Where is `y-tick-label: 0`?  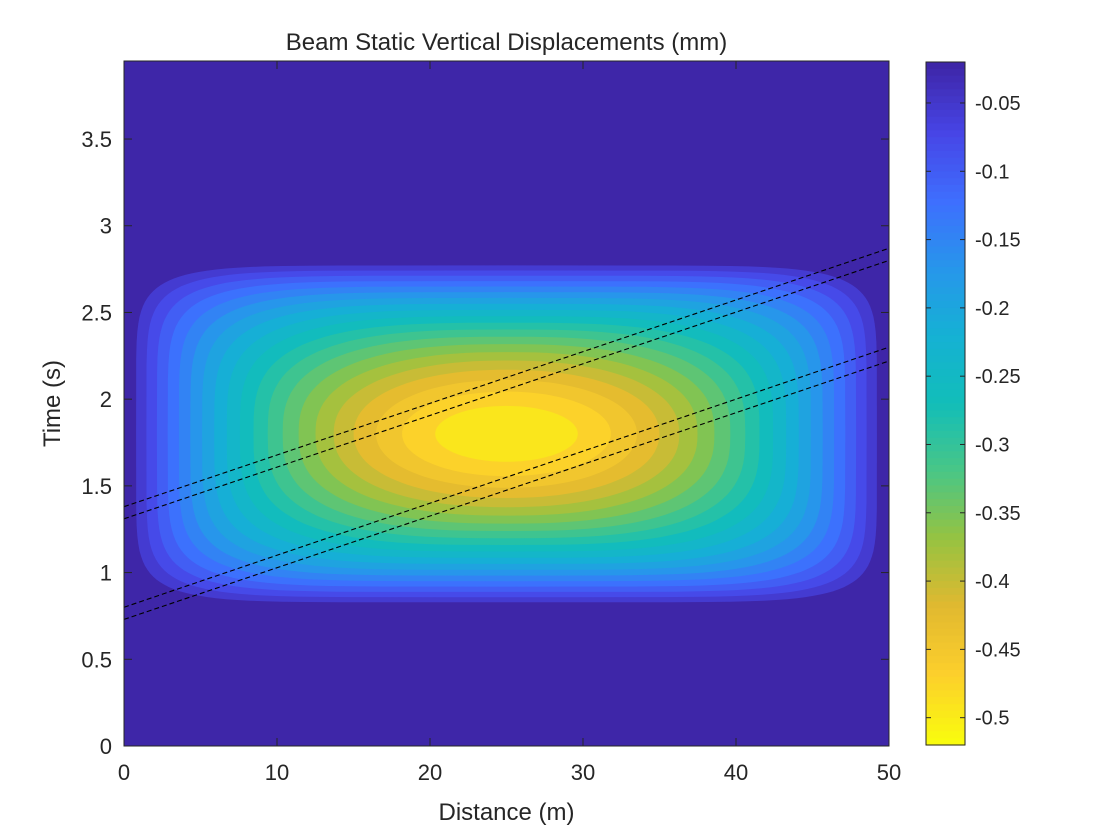
y-tick-label: 0 is located at coordinates (106, 746).